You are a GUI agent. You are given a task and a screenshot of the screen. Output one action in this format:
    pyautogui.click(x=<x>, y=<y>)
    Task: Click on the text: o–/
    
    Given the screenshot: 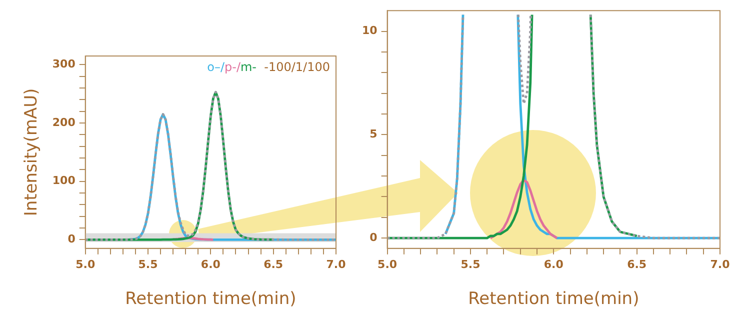 What is the action you would take?
    pyautogui.click(x=216, y=67)
    